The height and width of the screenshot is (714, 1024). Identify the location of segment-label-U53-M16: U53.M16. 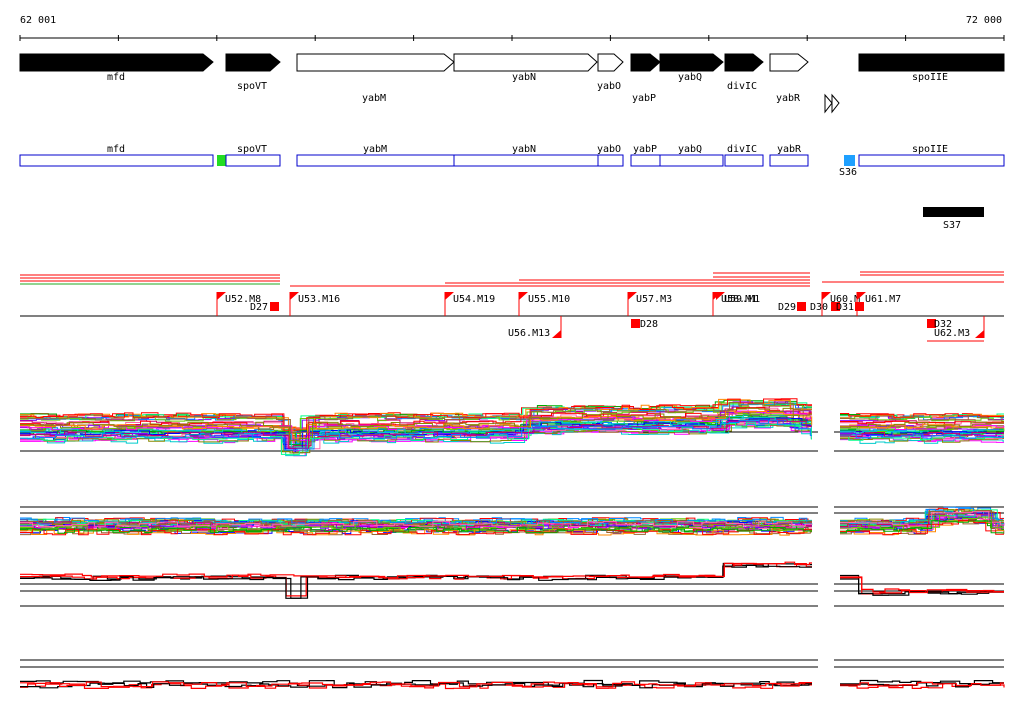
(319, 299).